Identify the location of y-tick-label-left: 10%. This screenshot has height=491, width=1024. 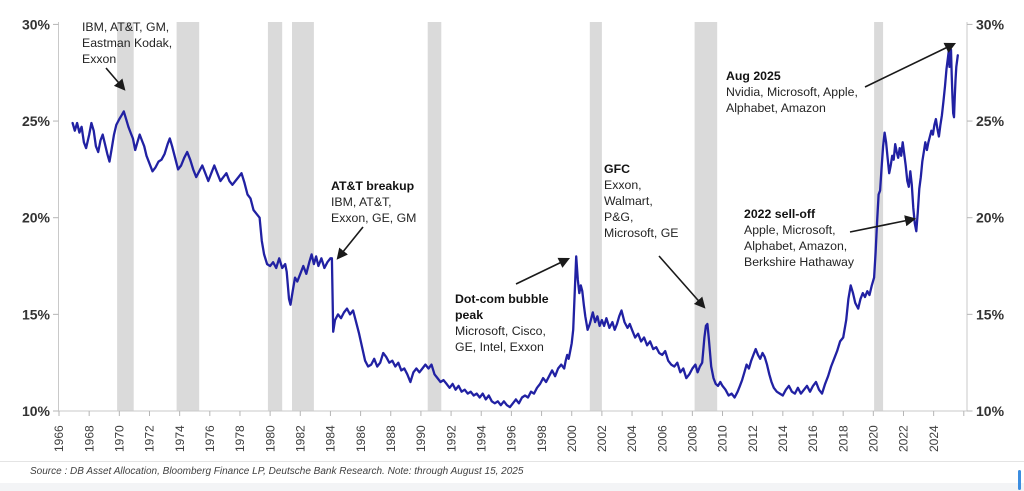
(36, 411).